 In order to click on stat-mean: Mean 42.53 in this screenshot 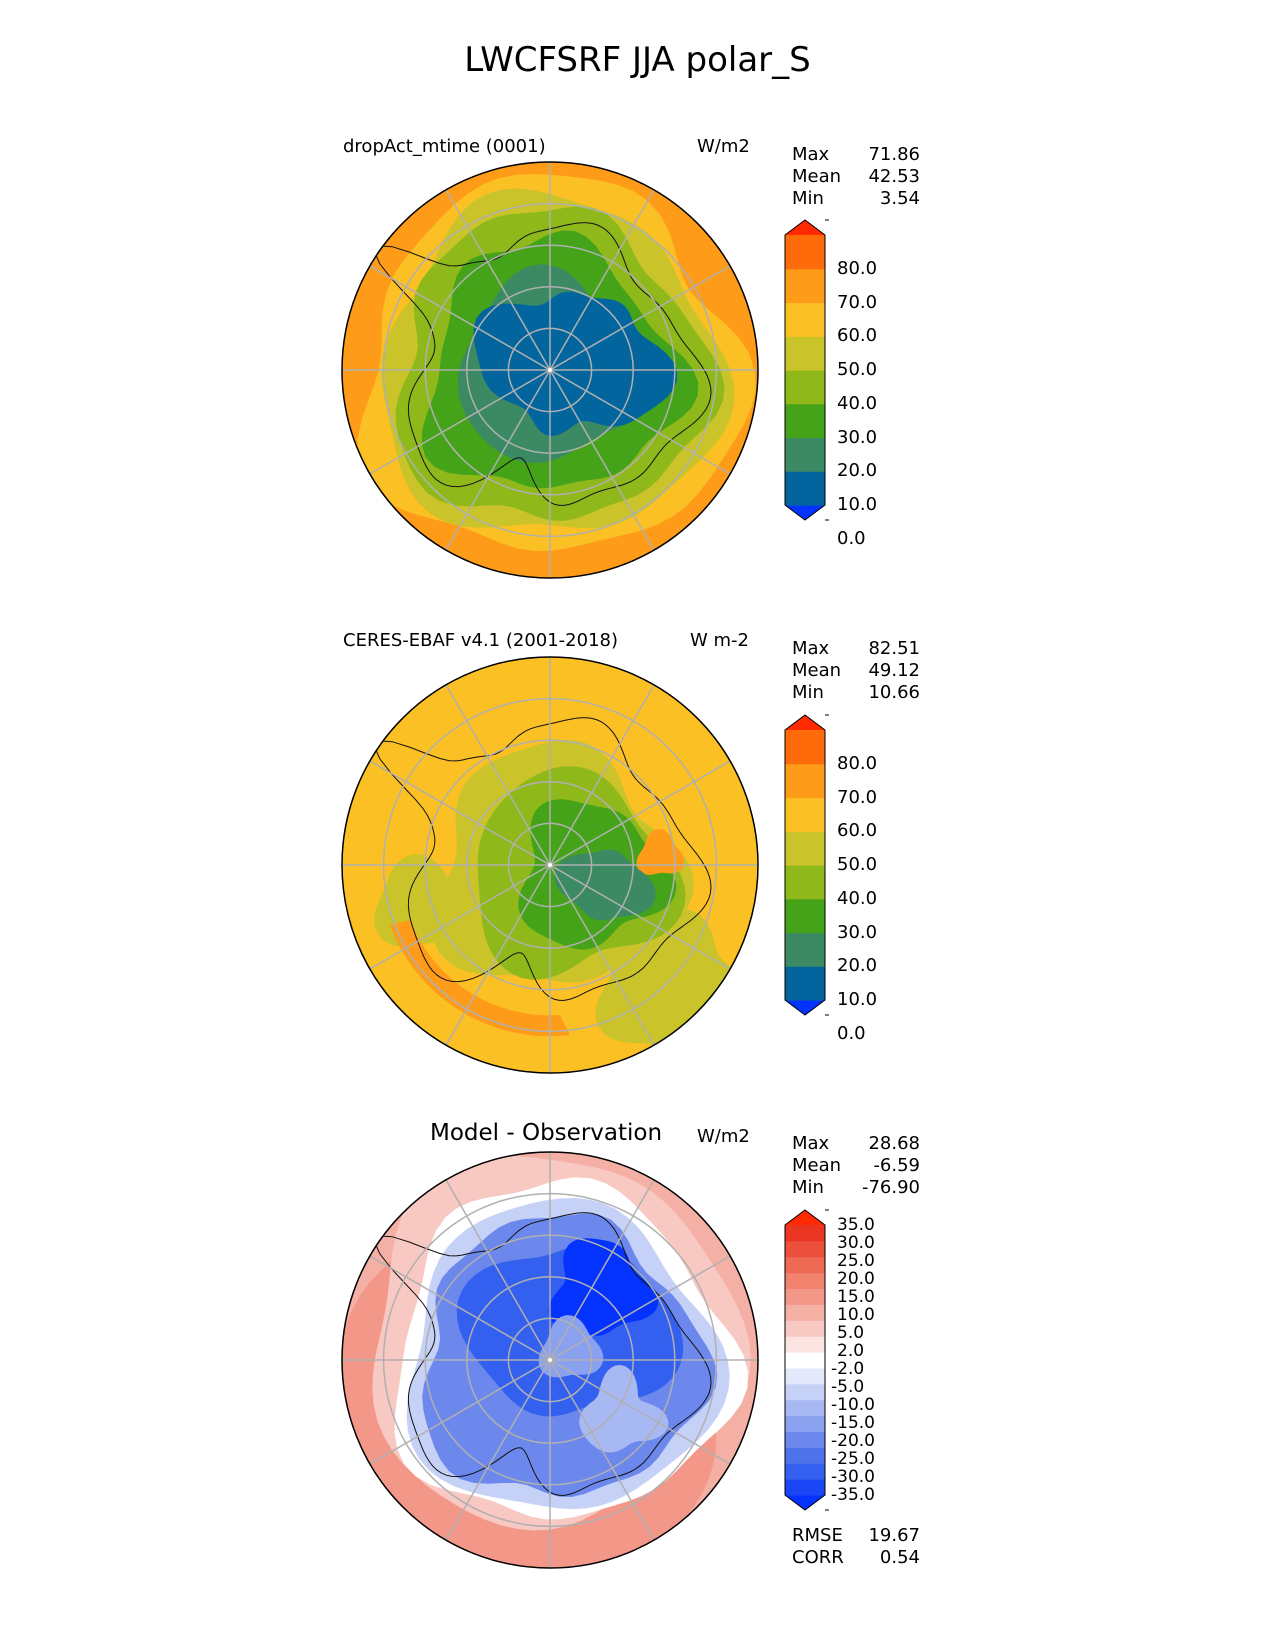, I will do `click(856, 177)`.